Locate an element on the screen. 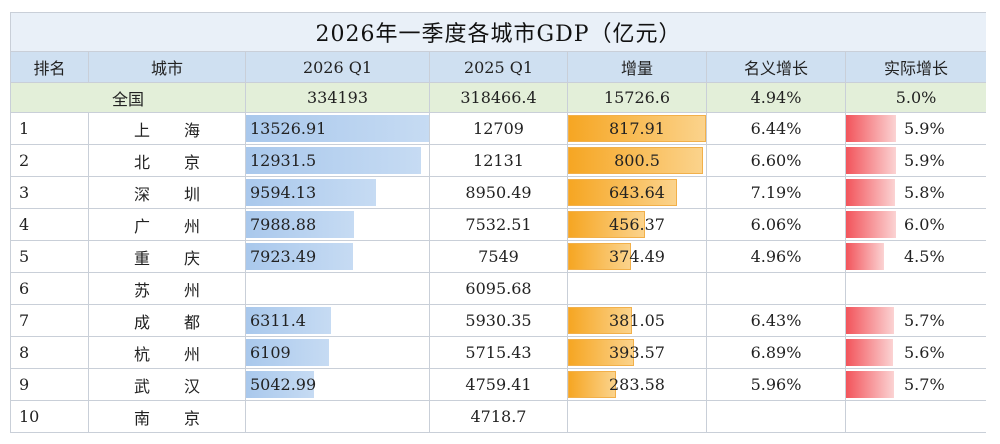  q1-2025-cell: 5930.35 is located at coordinates (498, 320).